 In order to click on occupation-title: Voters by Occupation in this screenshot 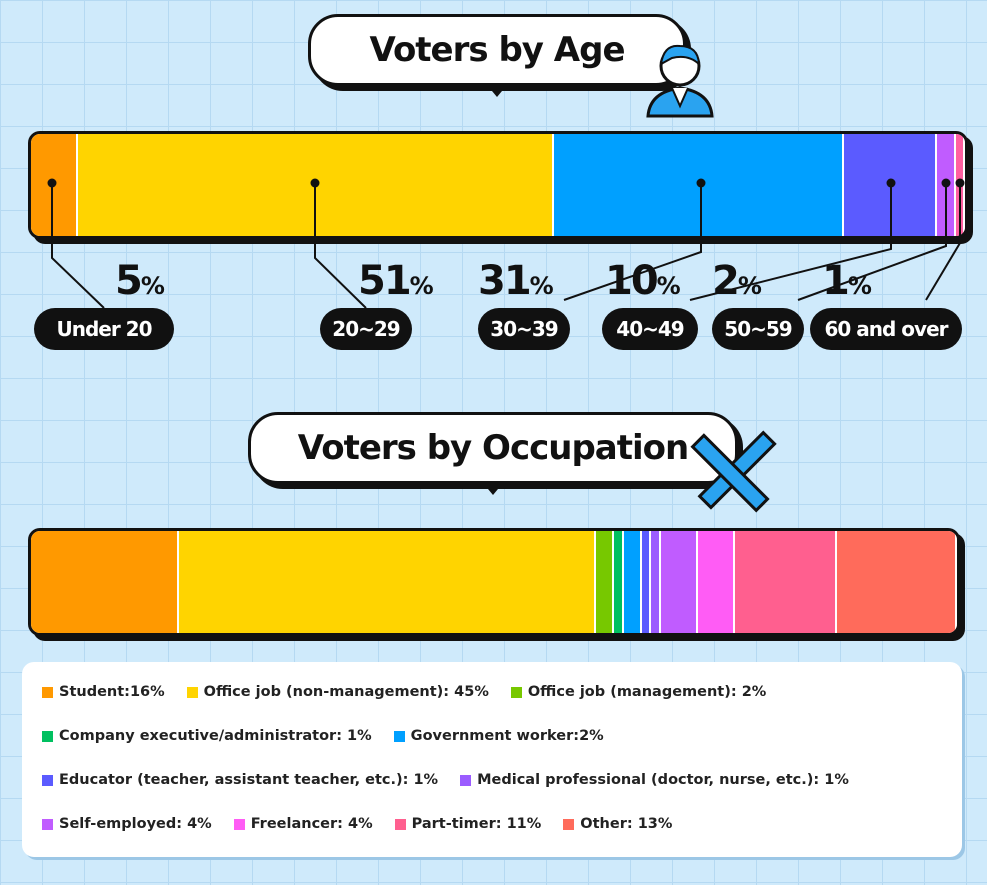, I will do `click(493, 453)`.